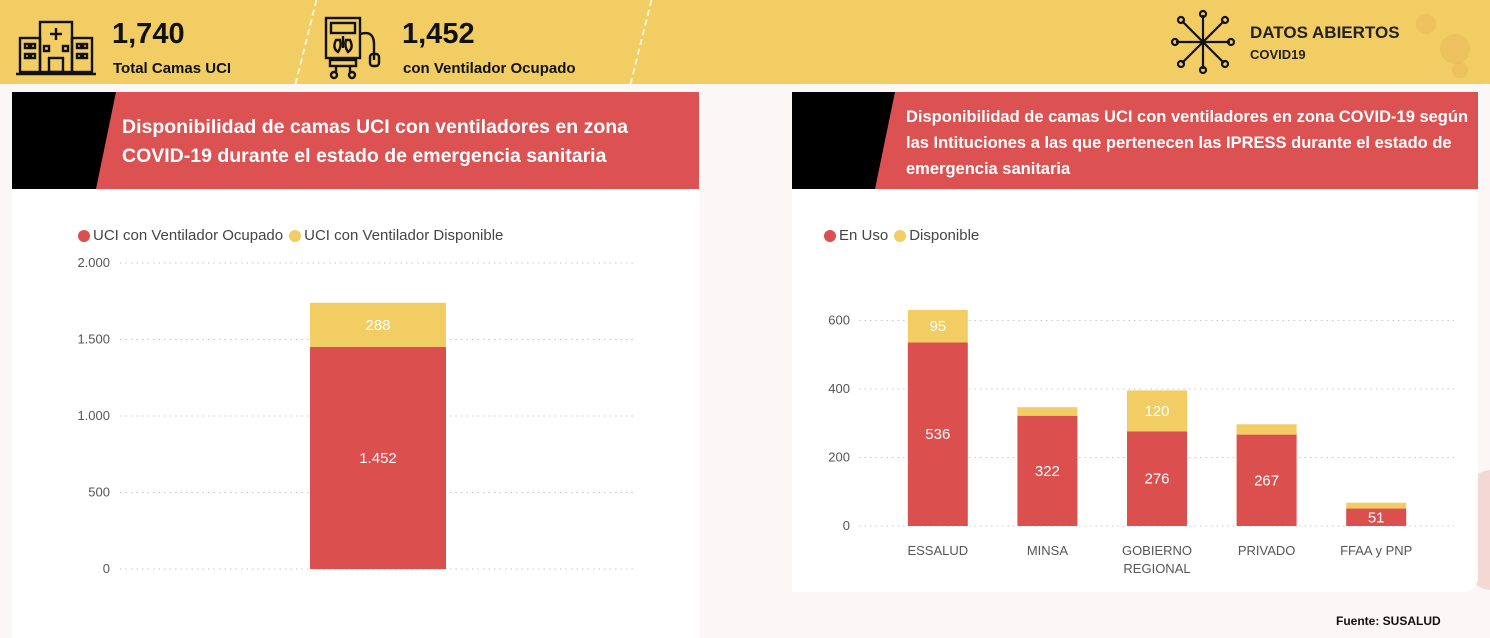 This screenshot has width=1490, height=638. I want to click on data-label: 322, so click(1047, 471).